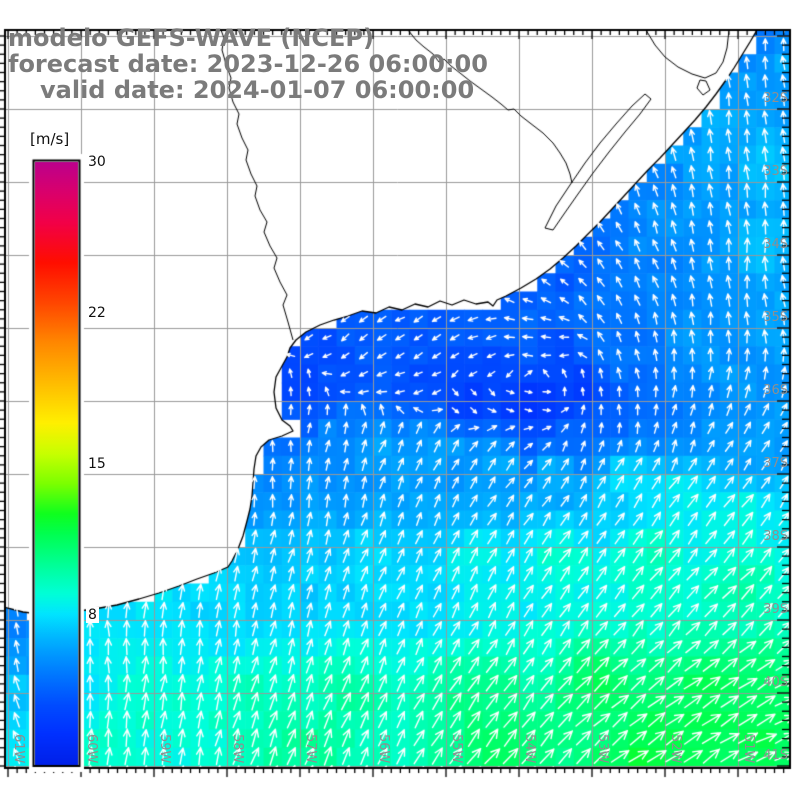 The height and width of the screenshot is (800, 800). I want to click on latitude-label: 40S, so click(775, 682).